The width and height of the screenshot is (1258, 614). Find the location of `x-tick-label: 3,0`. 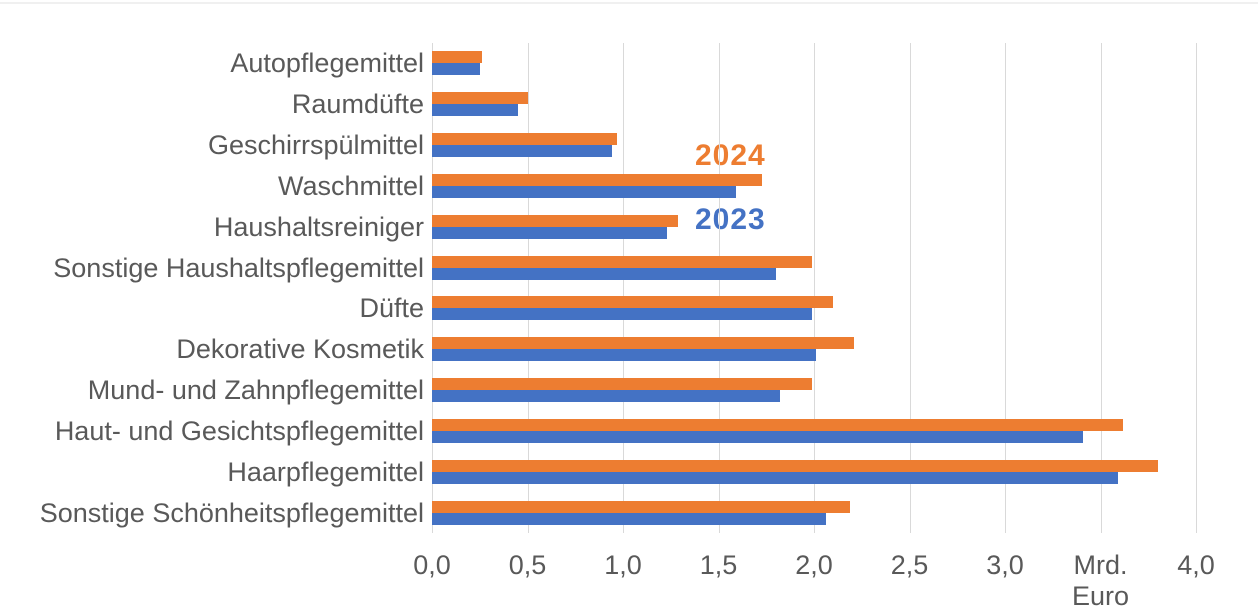

x-tick-label: 3,0 is located at coordinates (1005, 565).